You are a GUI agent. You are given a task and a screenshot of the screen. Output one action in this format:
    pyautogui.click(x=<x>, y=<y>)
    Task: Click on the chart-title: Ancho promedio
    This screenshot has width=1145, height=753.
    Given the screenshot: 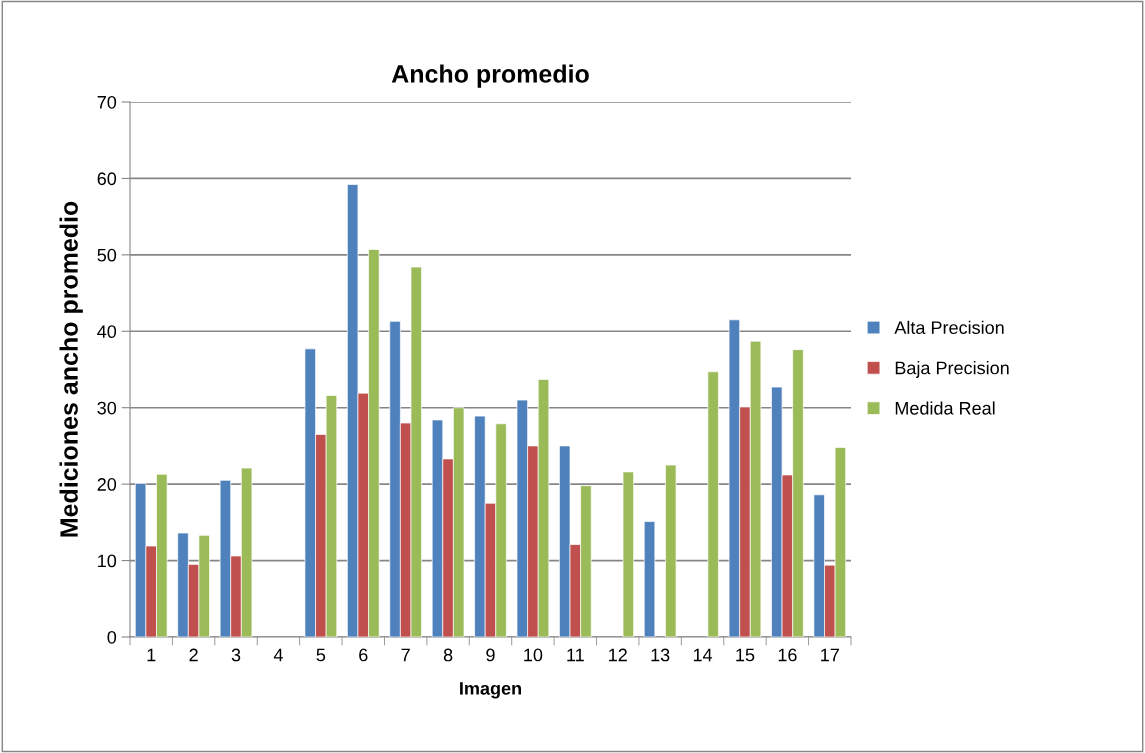 What is the action you would take?
    pyautogui.click(x=490, y=76)
    